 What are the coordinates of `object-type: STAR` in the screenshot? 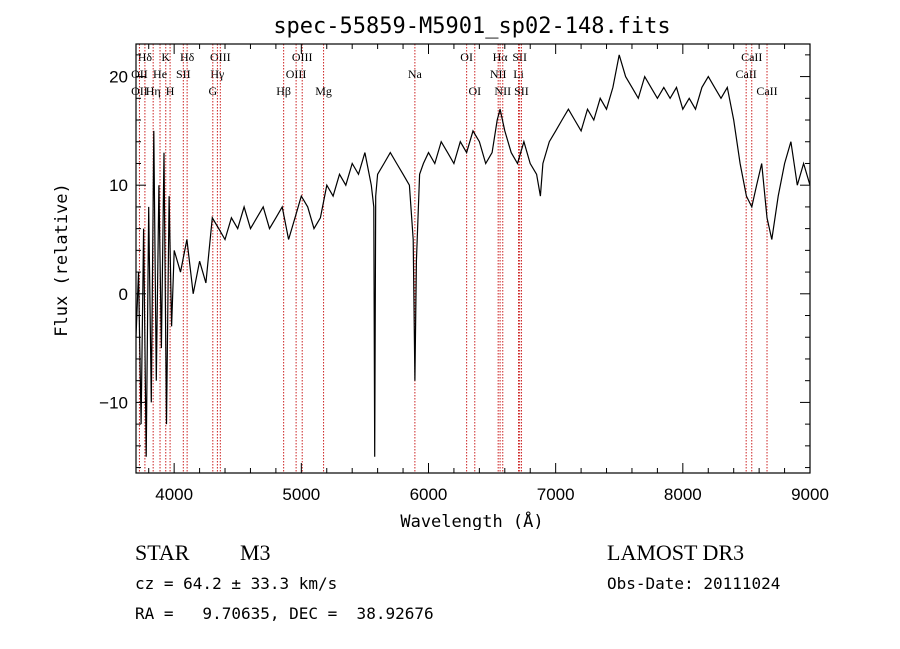 It's located at (162, 552).